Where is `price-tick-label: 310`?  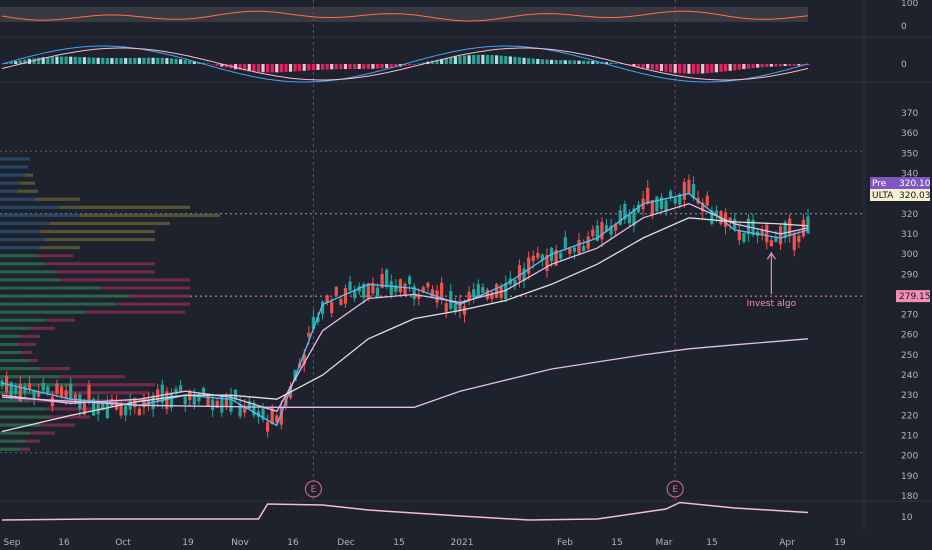 price-tick-label: 310 is located at coordinates (909, 235).